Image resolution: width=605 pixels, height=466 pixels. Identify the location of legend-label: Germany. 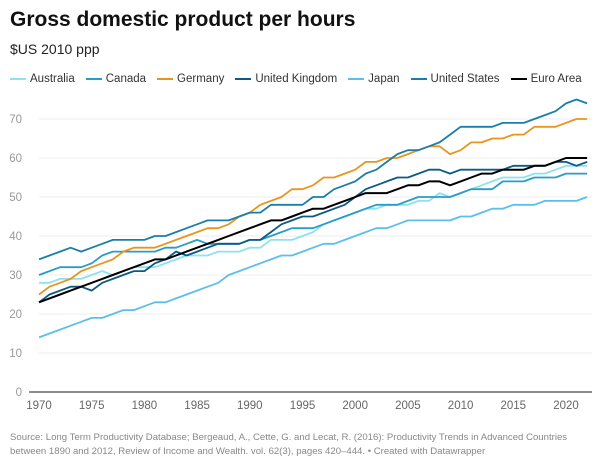
(201, 79).